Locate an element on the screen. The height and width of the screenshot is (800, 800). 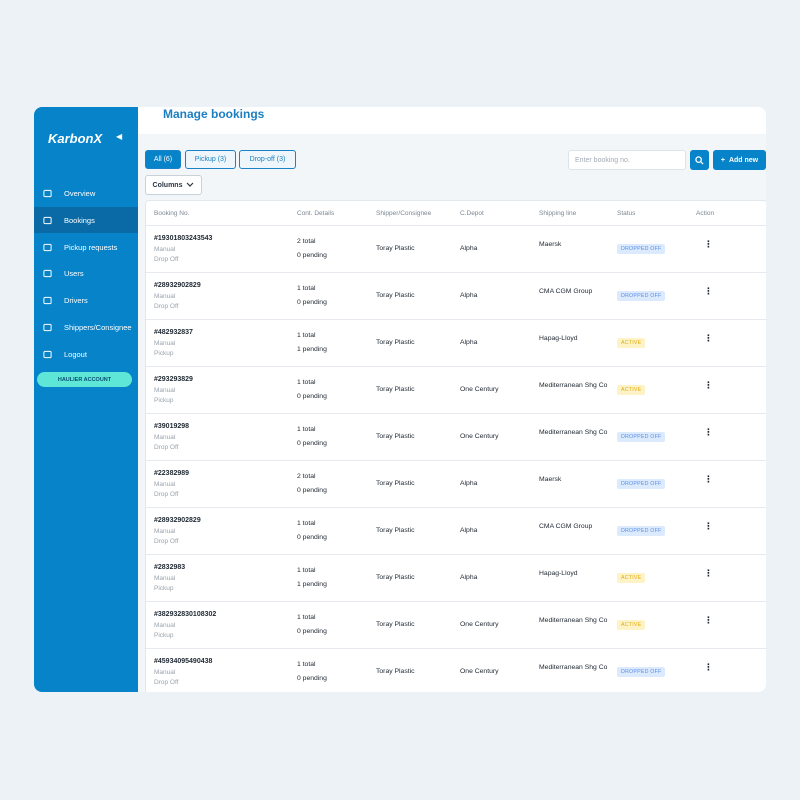
nav-label: Overview is located at coordinates (80, 193).